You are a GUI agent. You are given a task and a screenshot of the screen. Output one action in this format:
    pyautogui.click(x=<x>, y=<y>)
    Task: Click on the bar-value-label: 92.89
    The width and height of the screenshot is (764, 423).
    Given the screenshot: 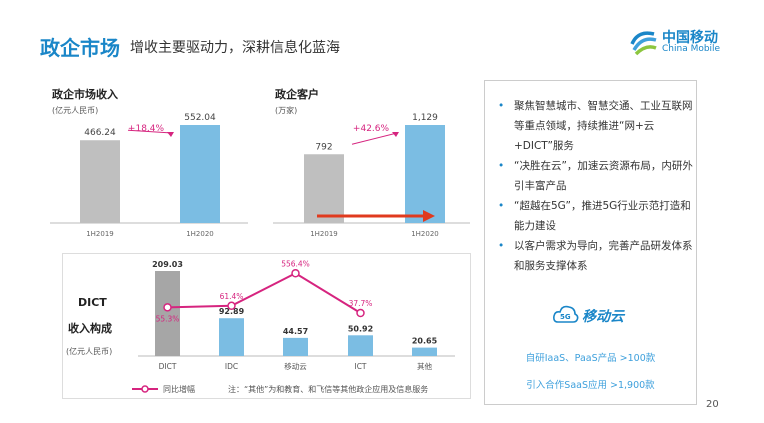 What is the action you would take?
    pyautogui.click(x=232, y=311)
    